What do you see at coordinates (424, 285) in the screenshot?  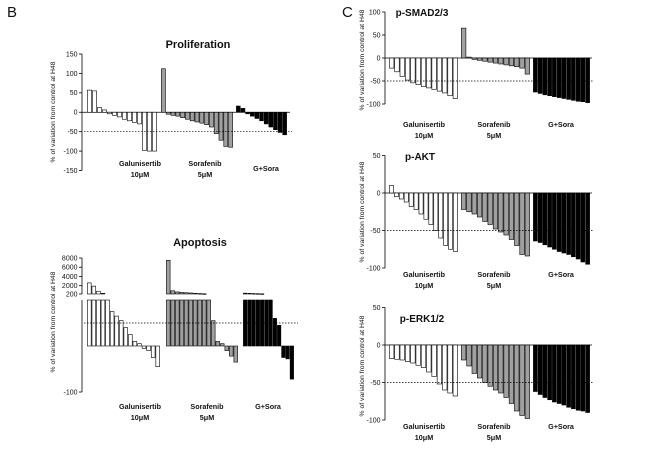 I see `group-label: 10μM` at bounding box center [424, 285].